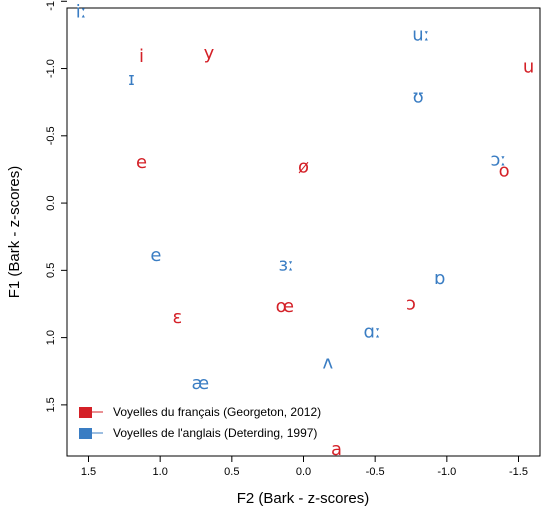 The image size is (544, 514). I want to click on french-vowel-label: o, so click(504, 170).